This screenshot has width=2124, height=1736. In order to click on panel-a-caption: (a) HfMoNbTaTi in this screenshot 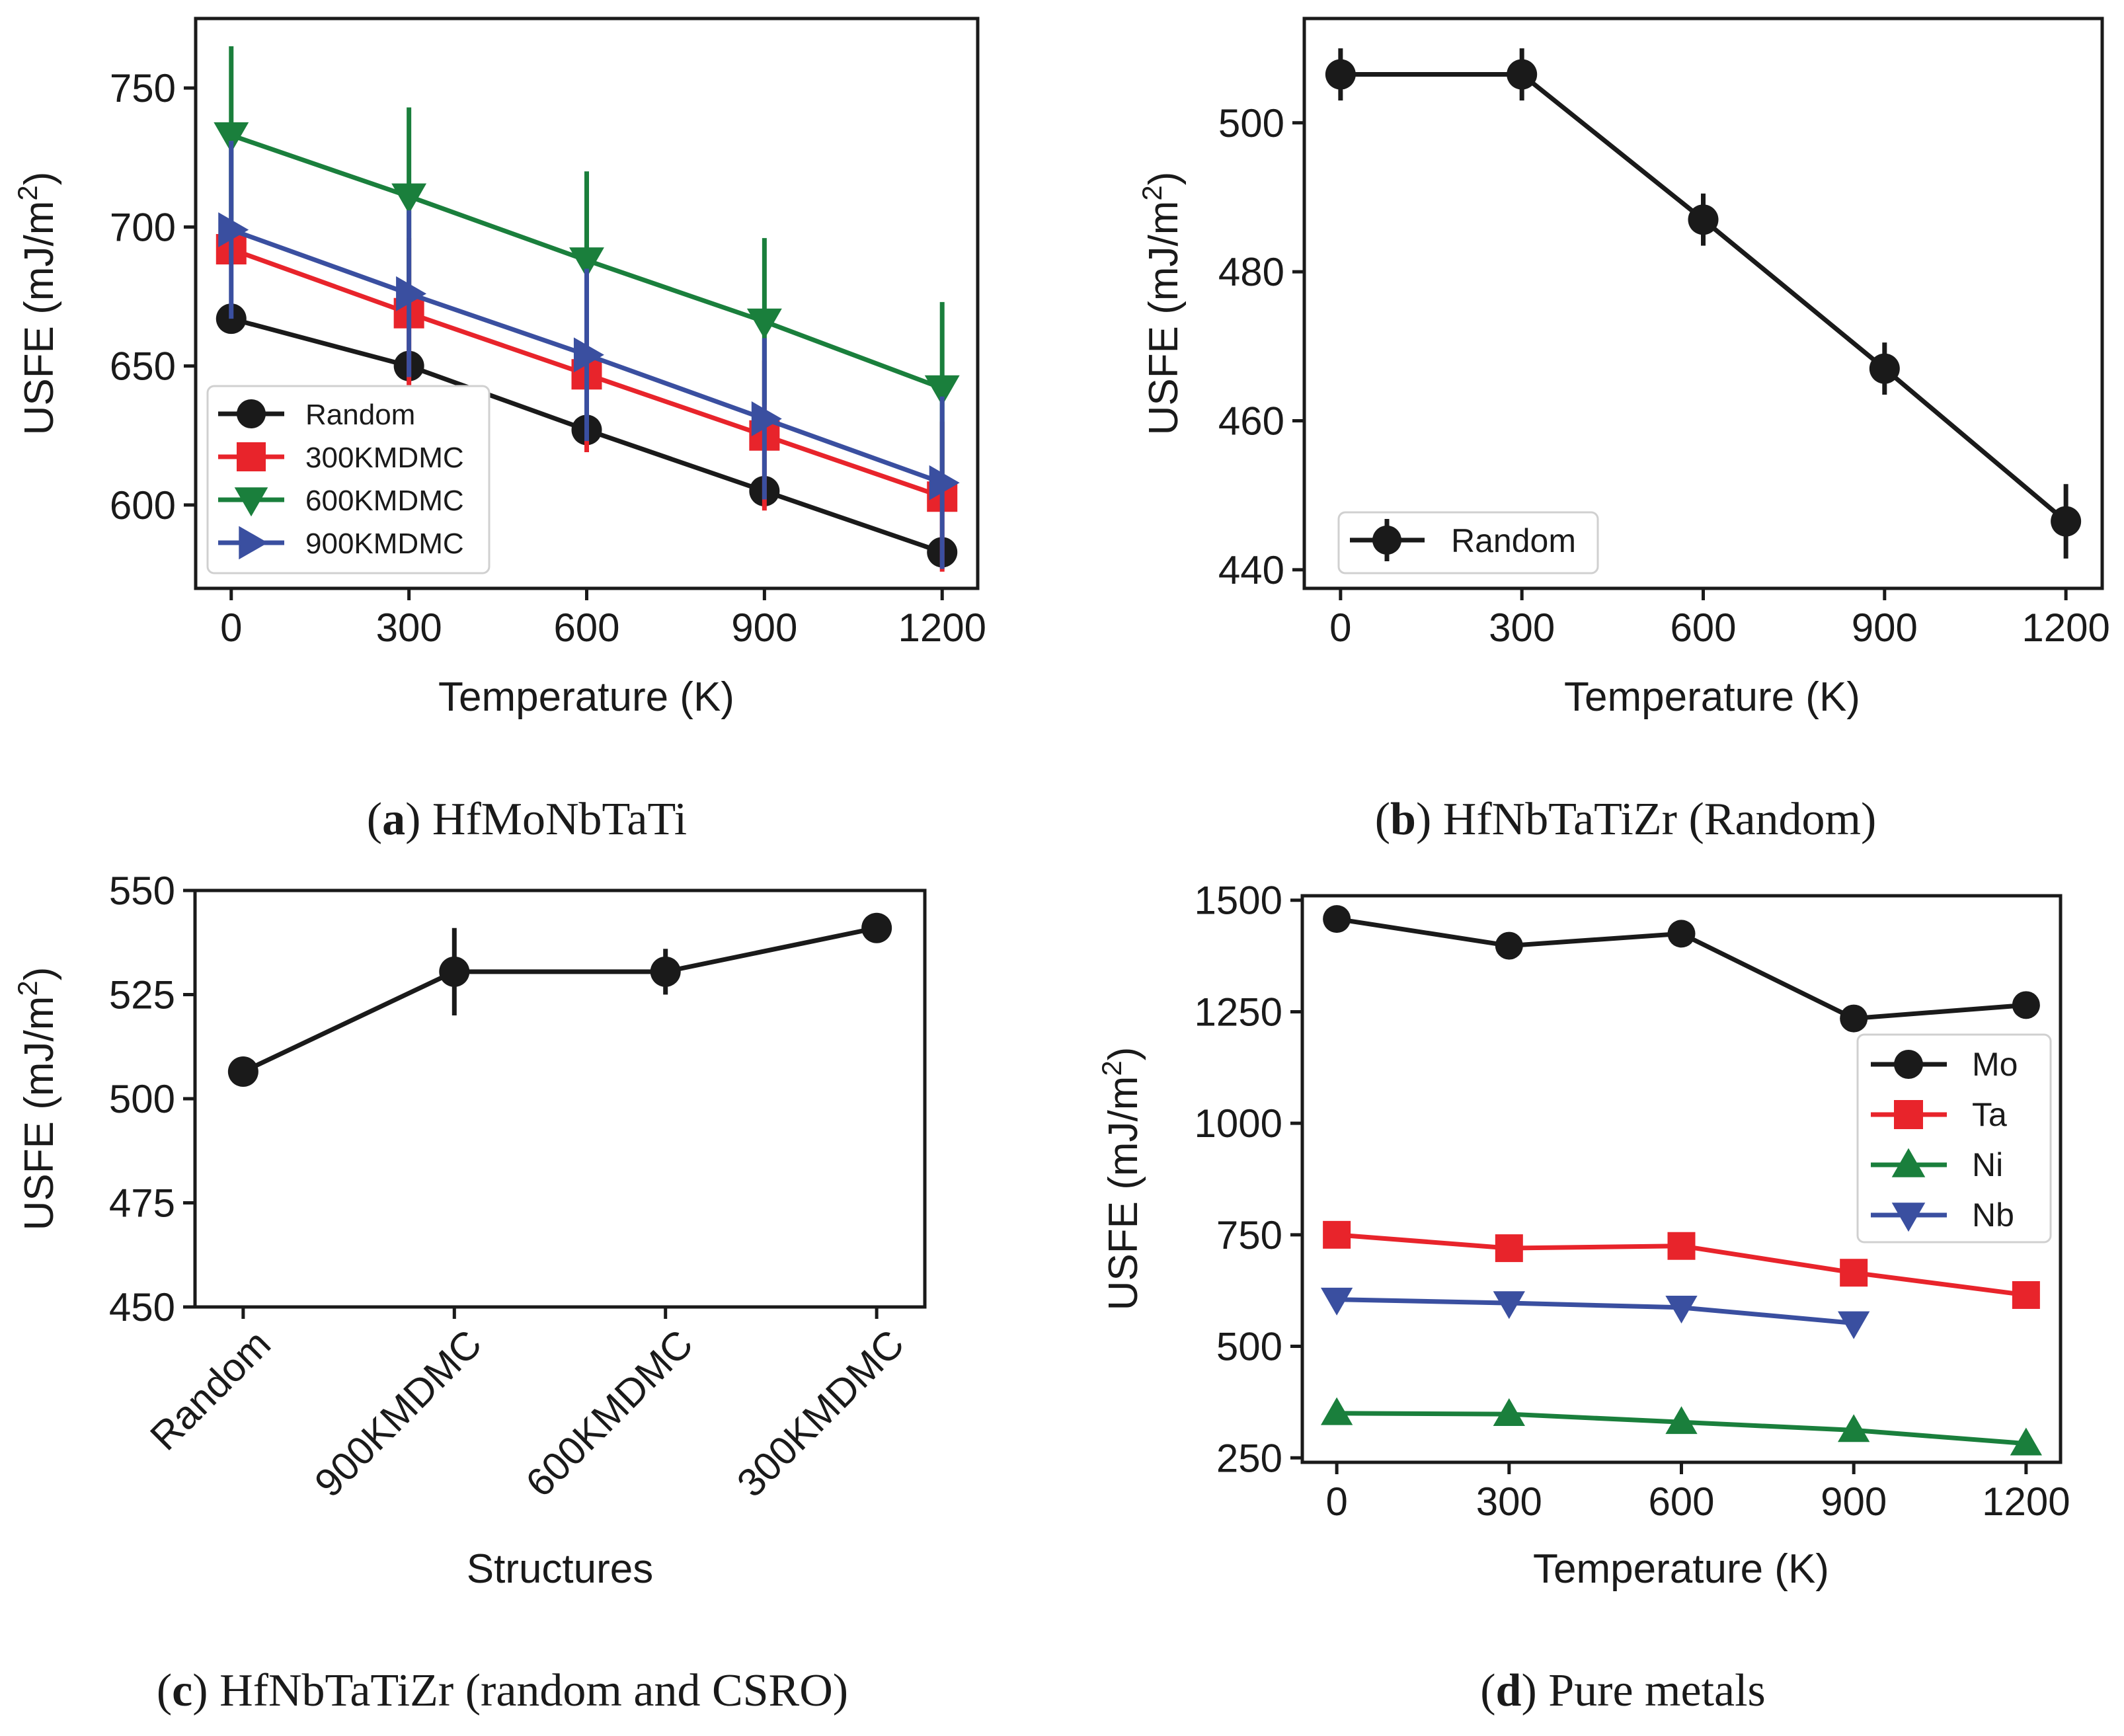, I will do `click(527, 820)`.